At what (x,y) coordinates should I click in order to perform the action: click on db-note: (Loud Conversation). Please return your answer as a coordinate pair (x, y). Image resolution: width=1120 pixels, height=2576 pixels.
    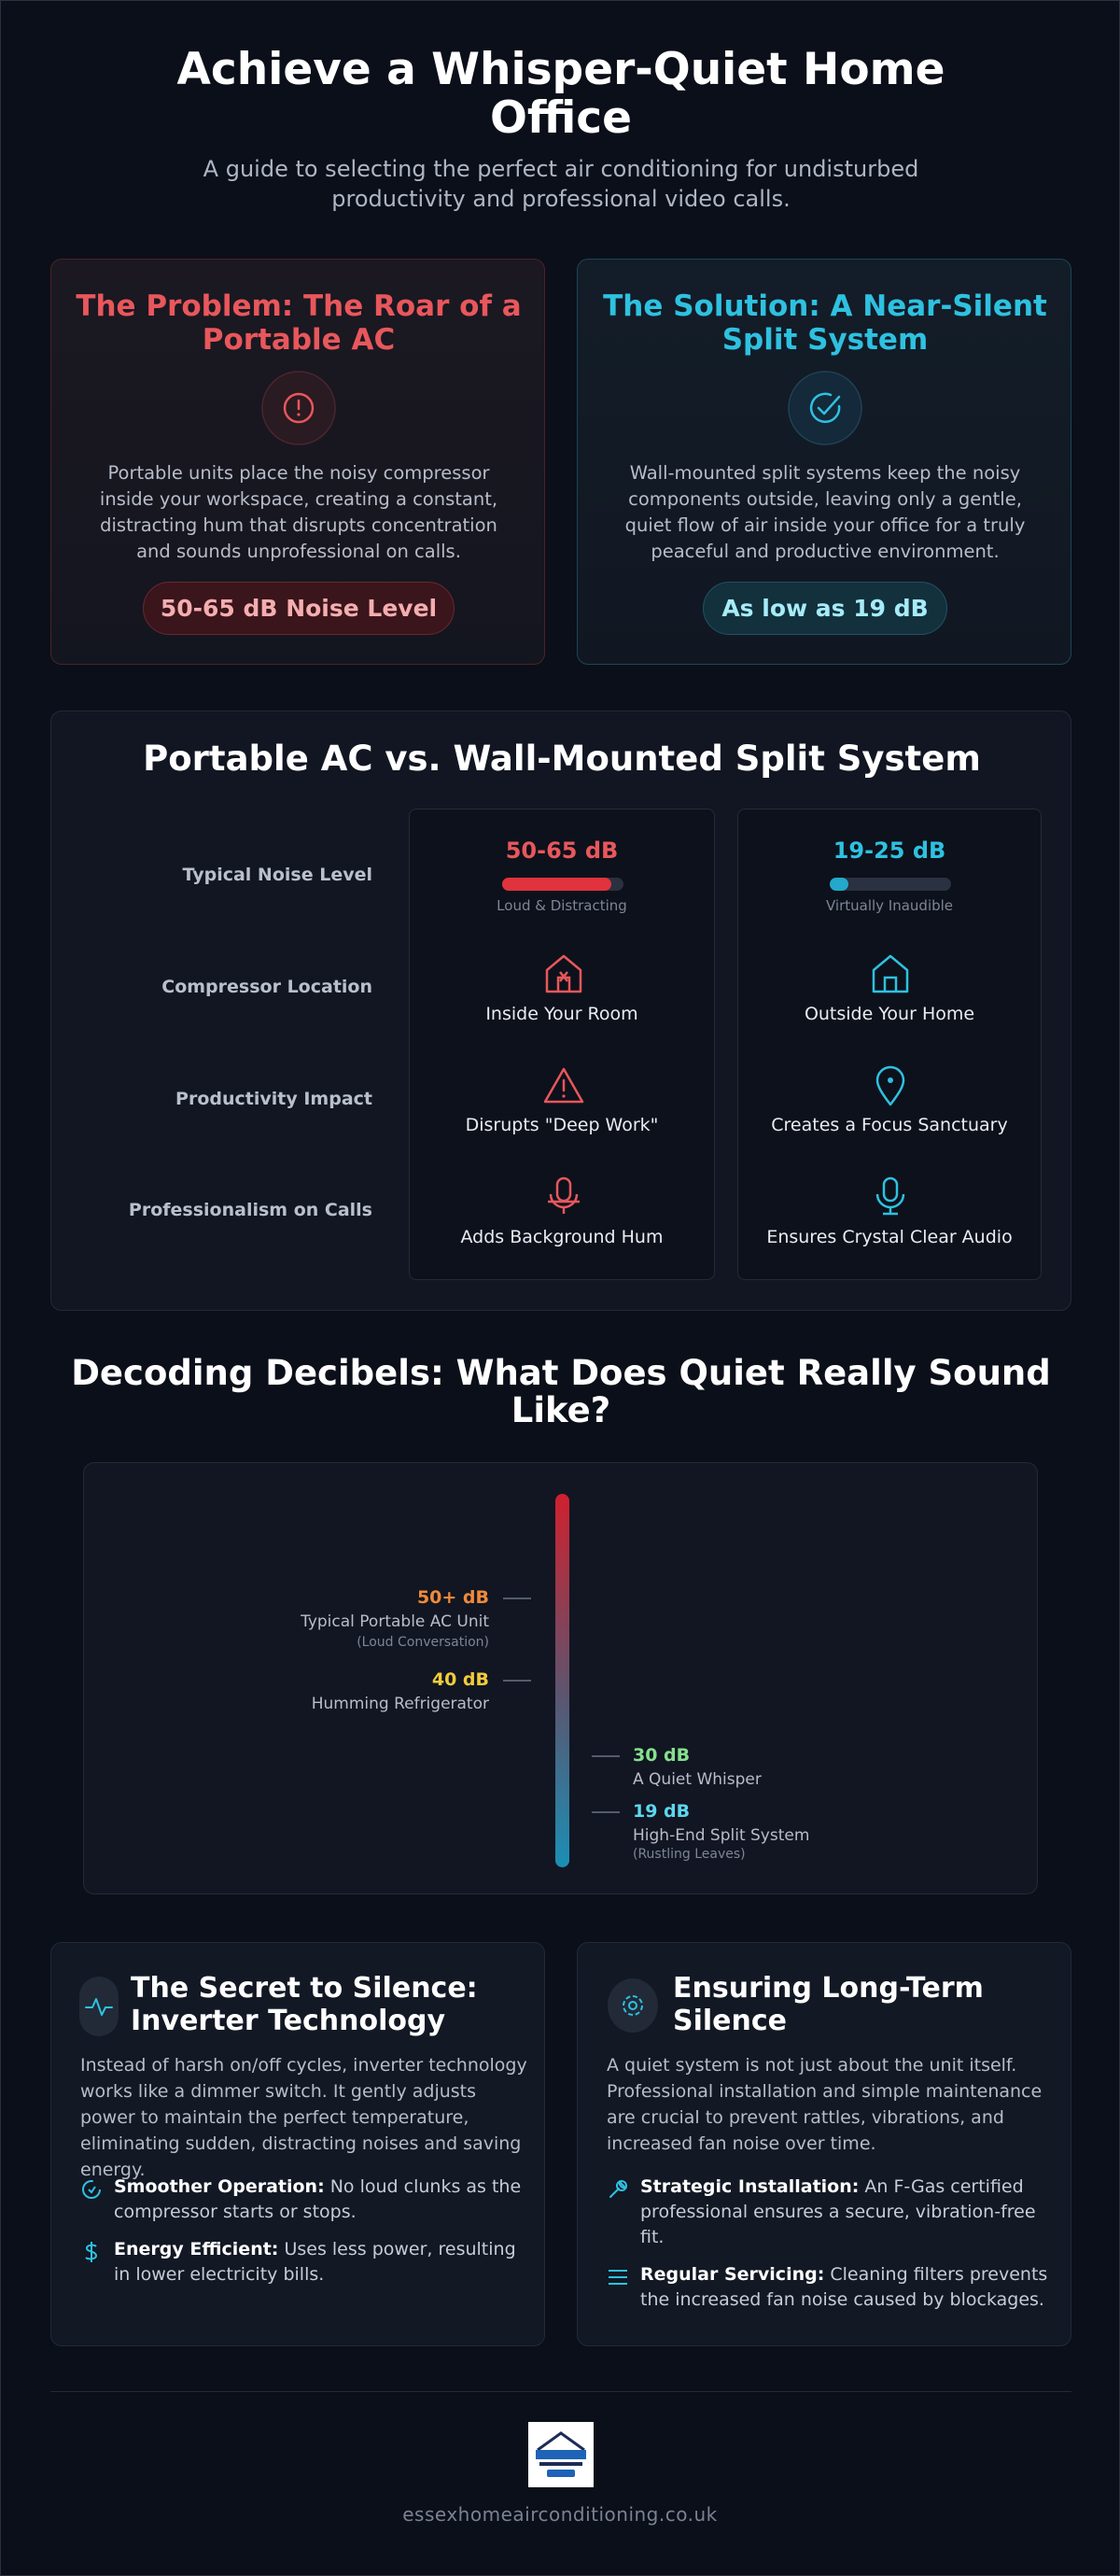
    Looking at the image, I should click on (423, 1643).